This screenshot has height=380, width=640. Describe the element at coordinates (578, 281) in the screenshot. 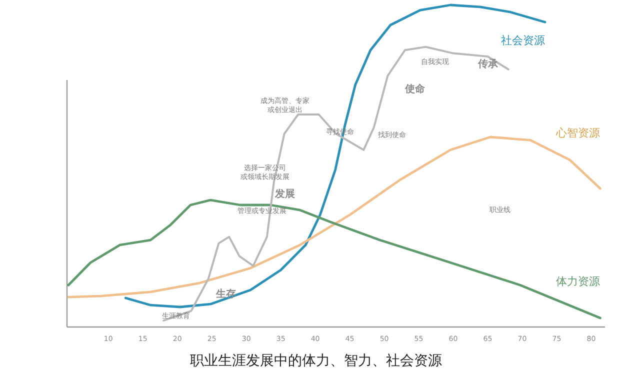

I see `series-label: 体力资源` at that location.